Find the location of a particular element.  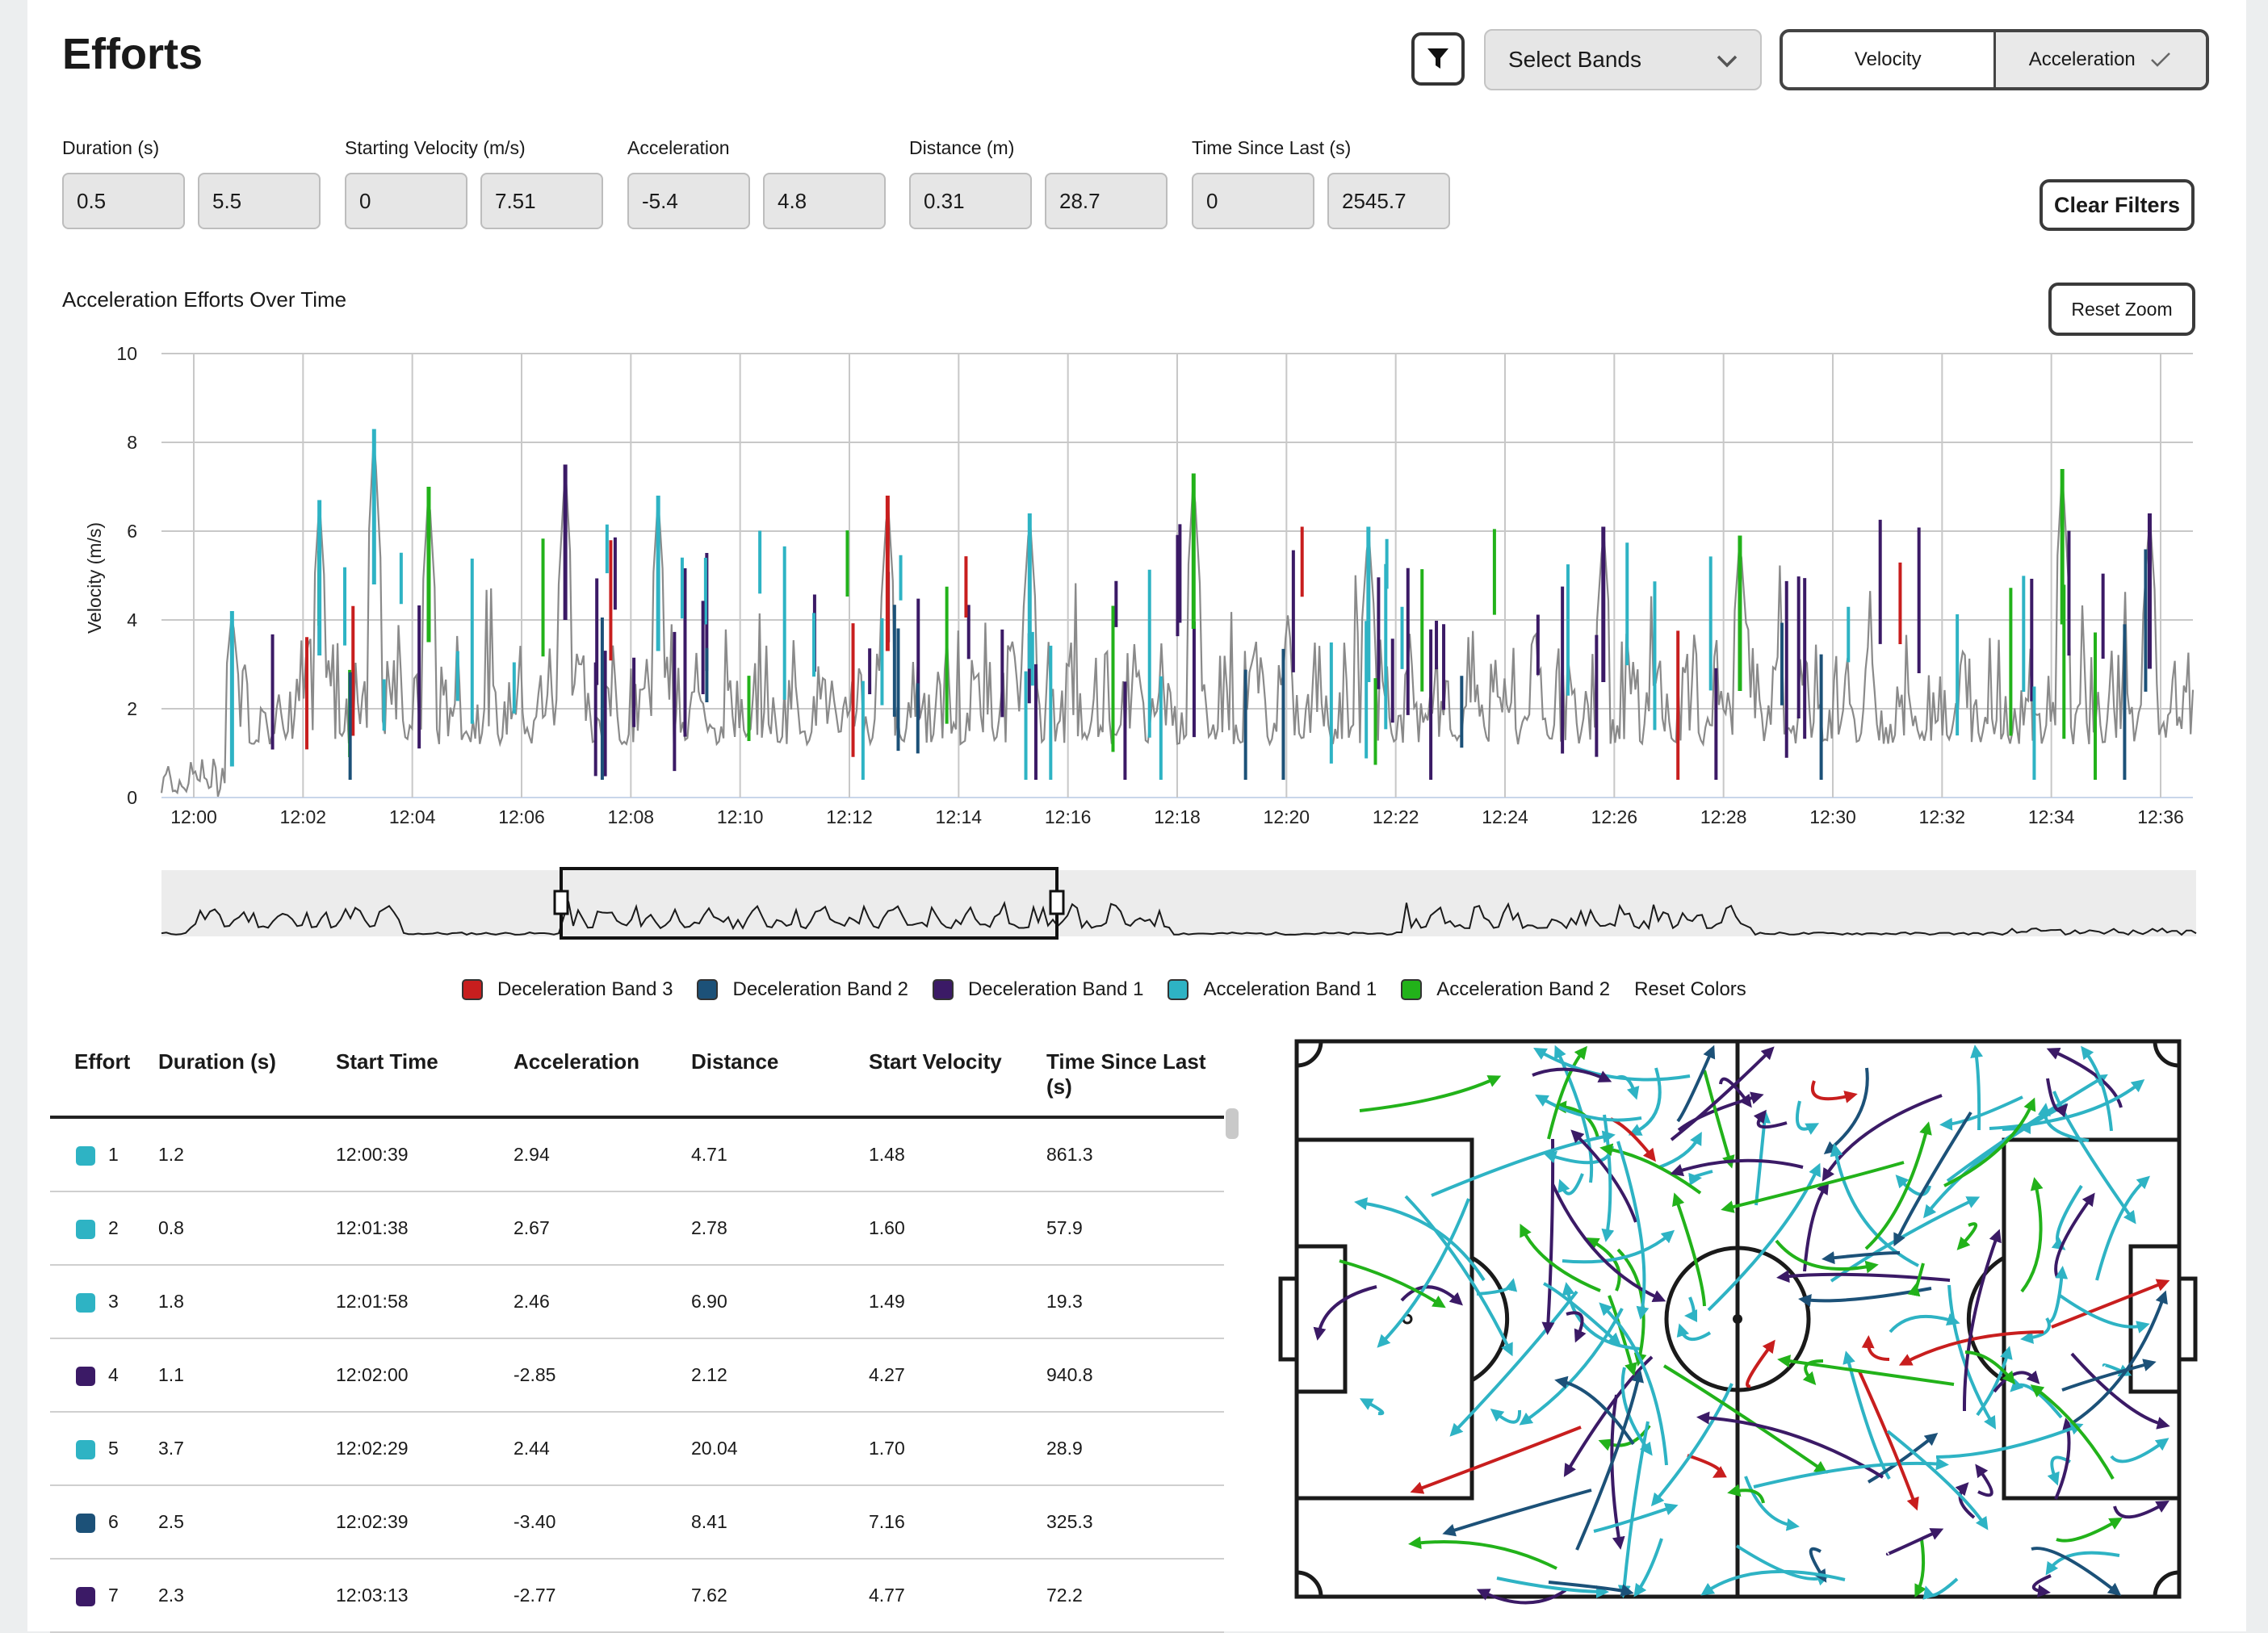

table-row: 7 2.3 12:03:13 -2.77 7.62 4.77 72.2 is located at coordinates (637, 1596).